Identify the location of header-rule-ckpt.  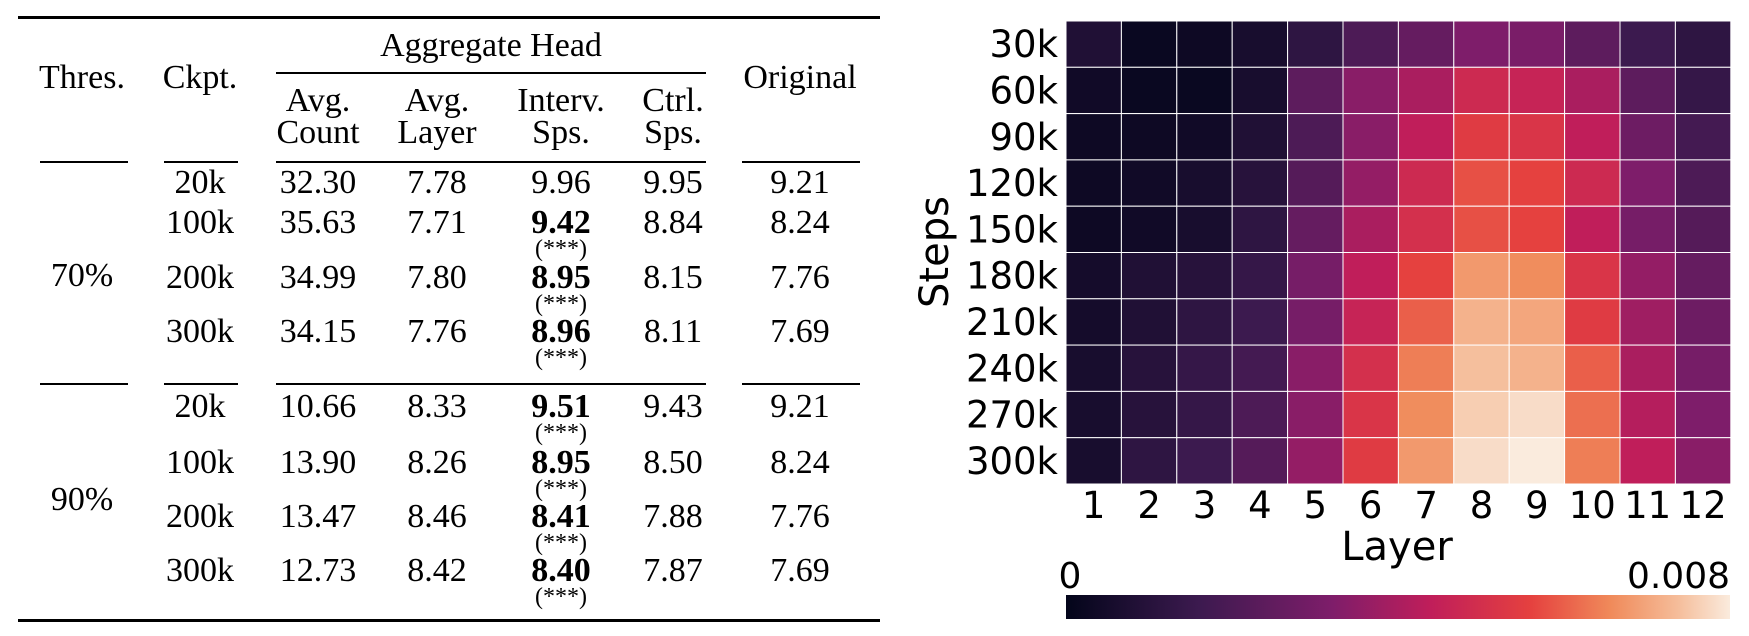
(201, 162).